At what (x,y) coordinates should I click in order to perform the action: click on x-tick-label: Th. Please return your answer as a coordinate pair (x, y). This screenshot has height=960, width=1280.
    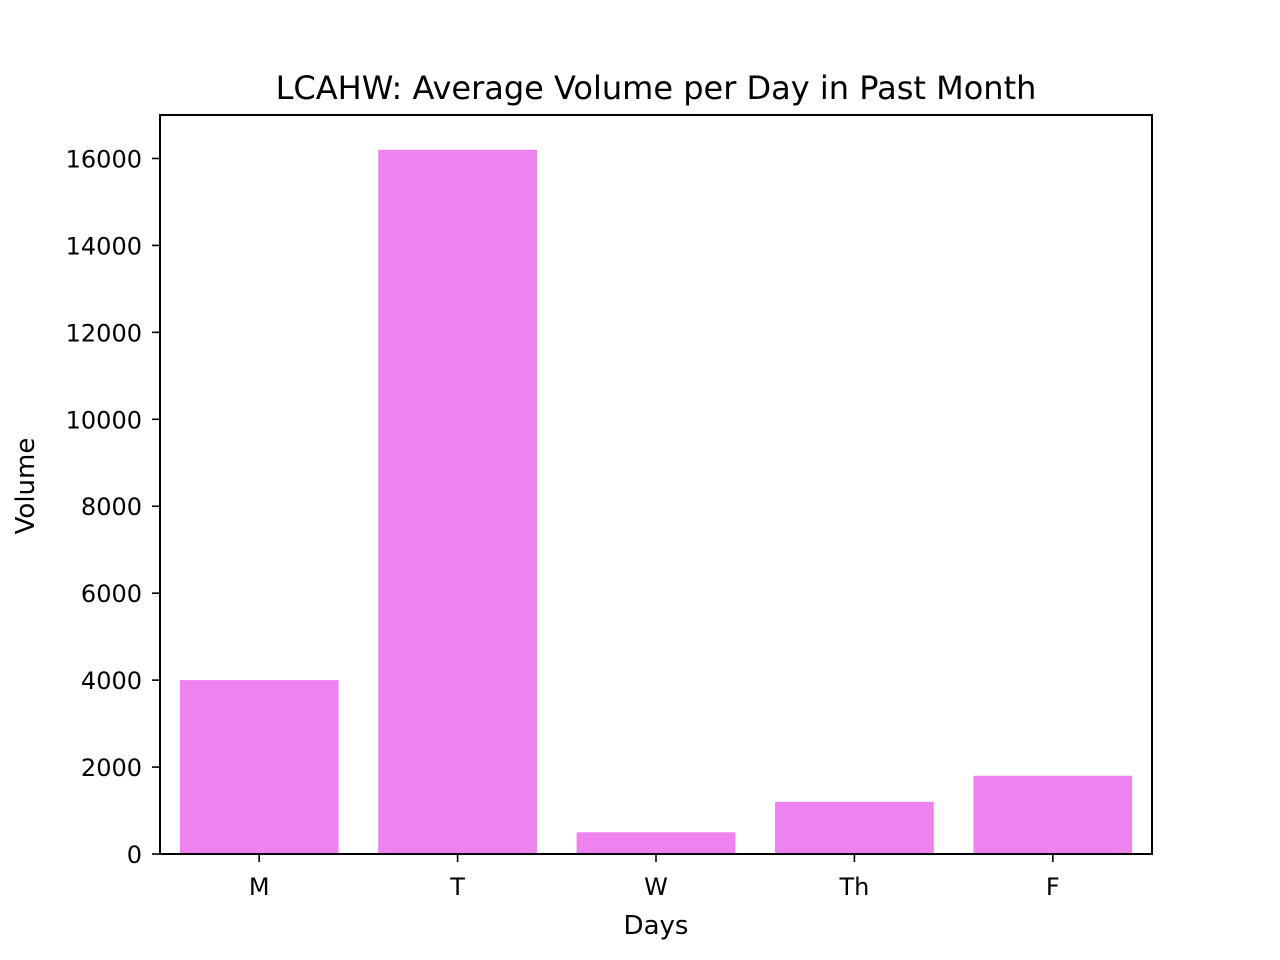
    Looking at the image, I should click on (853, 887).